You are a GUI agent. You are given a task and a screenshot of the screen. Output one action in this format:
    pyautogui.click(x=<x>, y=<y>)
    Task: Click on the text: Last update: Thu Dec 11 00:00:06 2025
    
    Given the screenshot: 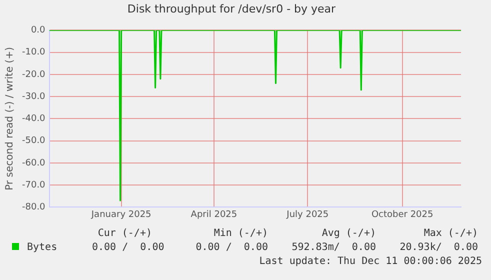 What is the action you would take?
    pyautogui.click(x=370, y=261)
    